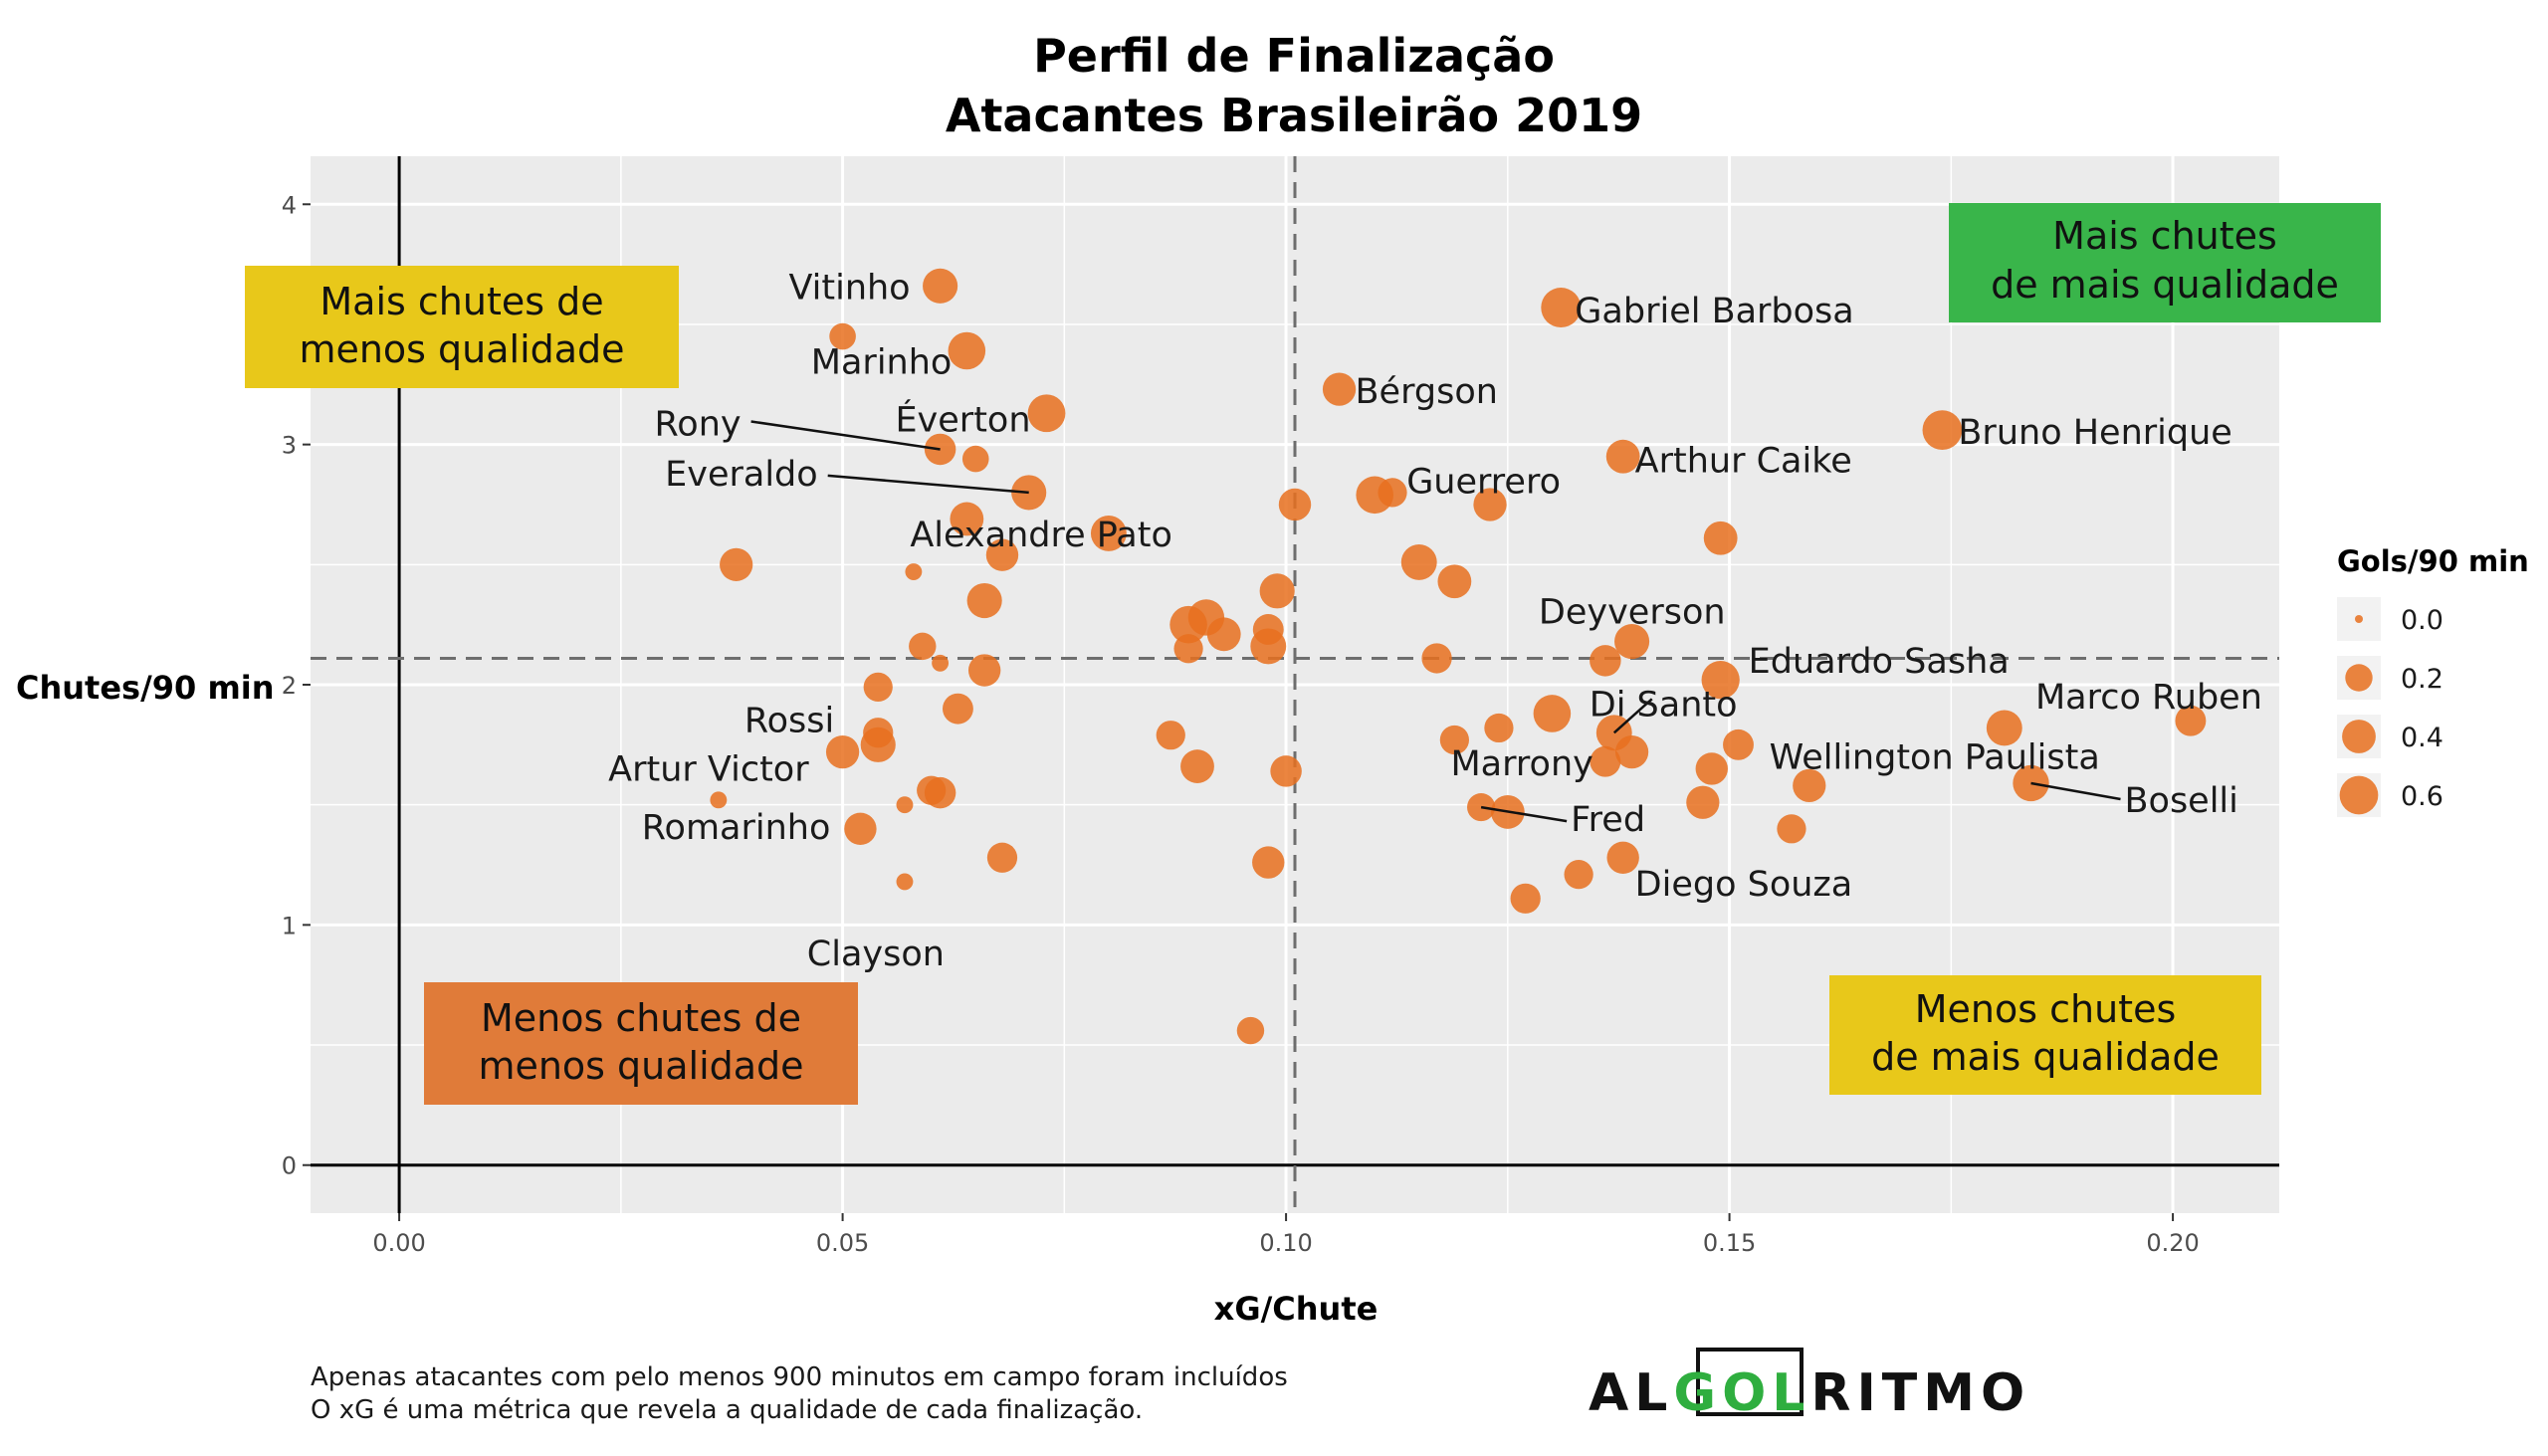 The width and height of the screenshot is (2548, 1456). What do you see at coordinates (876, 954) in the screenshot?
I see `point-label: Clayson` at bounding box center [876, 954].